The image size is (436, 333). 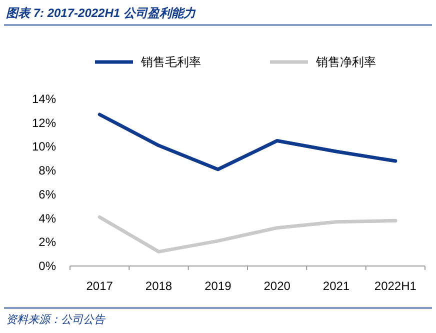 I want to click on x-tick-label: 2017, so click(x=100, y=286).